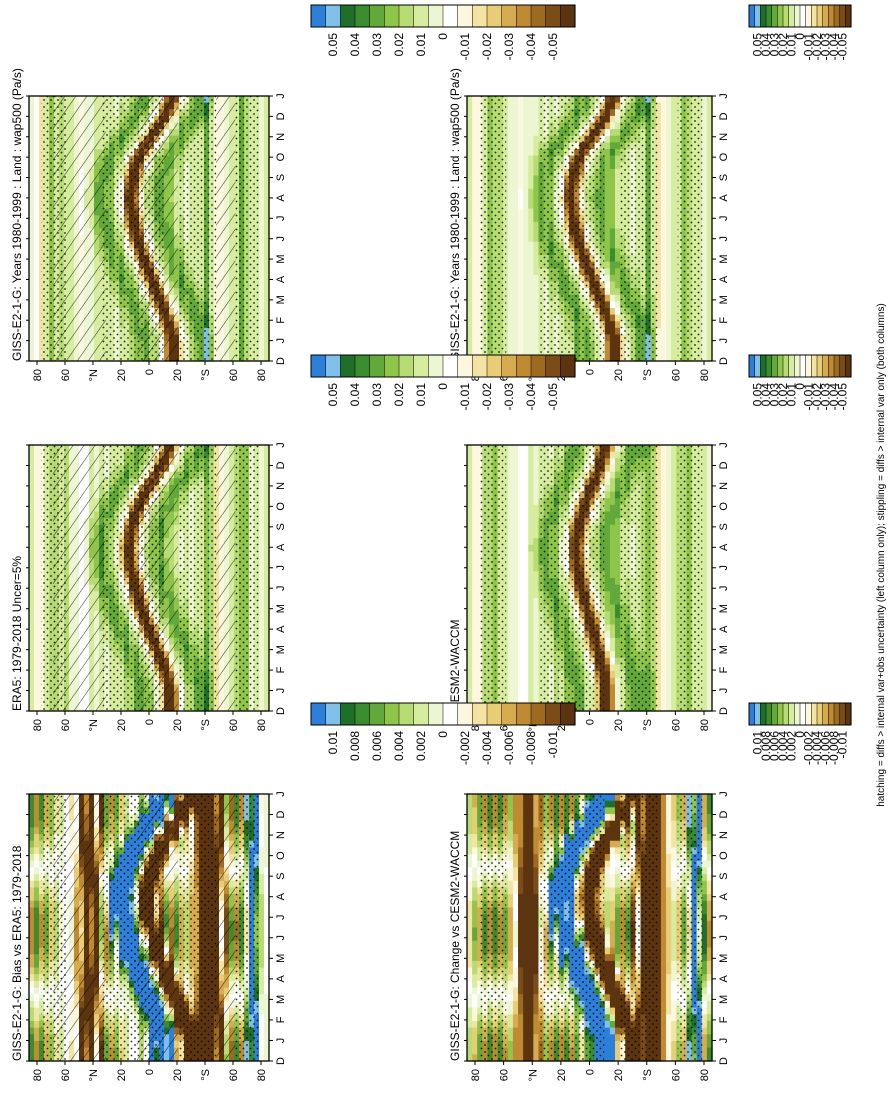 The height and width of the screenshot is (1111, 891). Describe the element at coordinates (619, 375) in the screenshot. I see `lat-tick-label: 20` at that location.